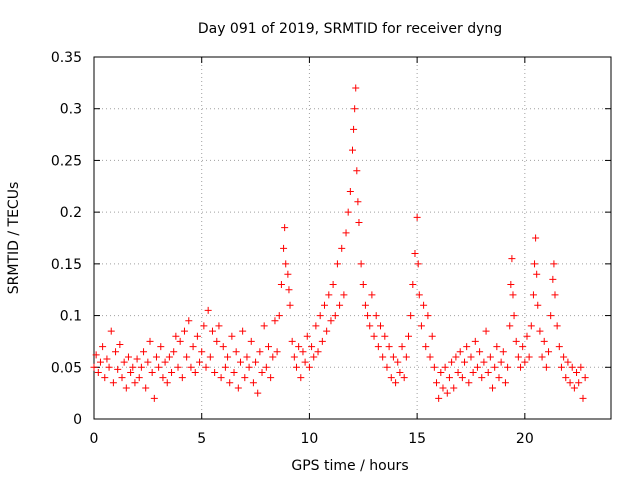  Describe the element at coordinates (94, 439) in the screenshot. I see `x-tick-label: 0` at that location.